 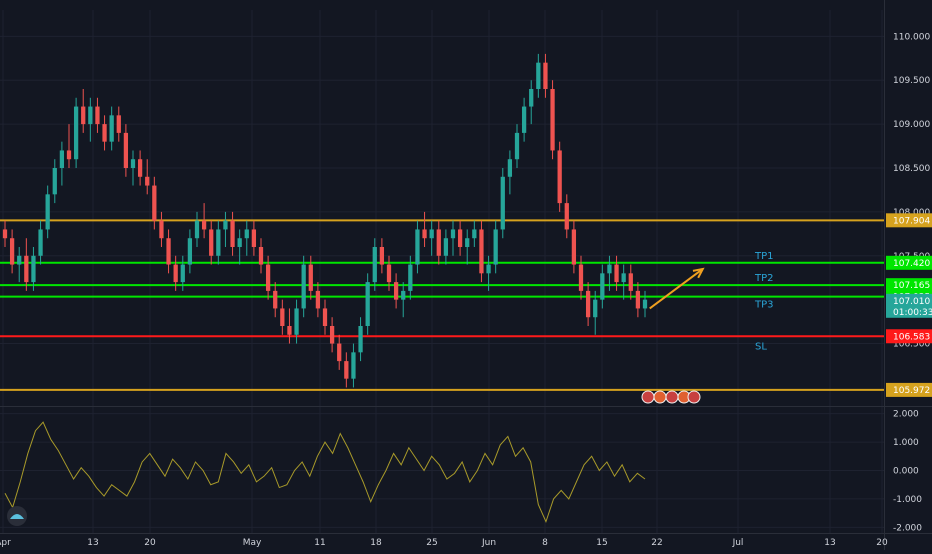 I want to click on price-tick-label: 106.500, so click(x=911, y=345).